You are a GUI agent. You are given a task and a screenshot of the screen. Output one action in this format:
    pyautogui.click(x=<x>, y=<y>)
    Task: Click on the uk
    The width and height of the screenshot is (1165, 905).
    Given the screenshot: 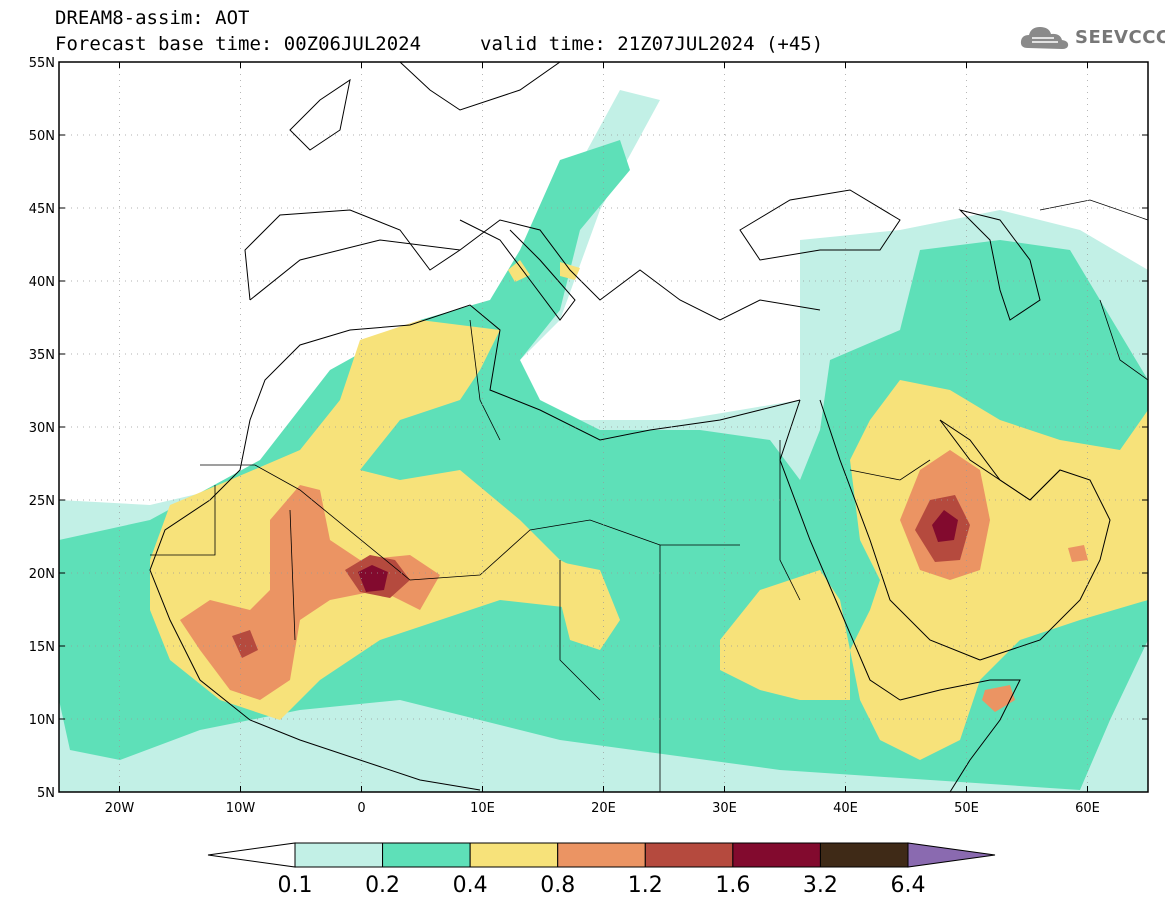 What is the action you would take?
    pyautogui.click(x=320, y=114)
    